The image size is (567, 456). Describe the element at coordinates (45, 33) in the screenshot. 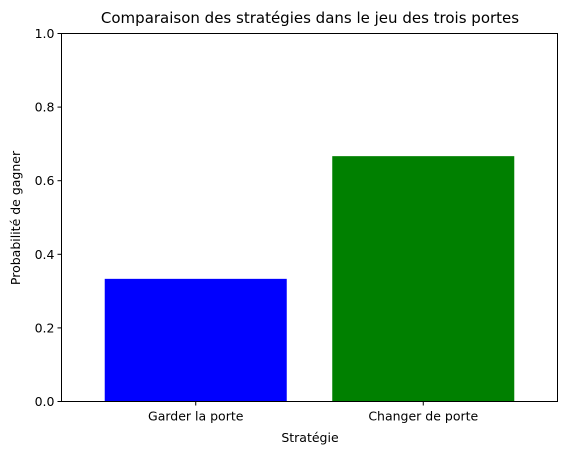

I see `y-tick-label: 1.0` at that location.